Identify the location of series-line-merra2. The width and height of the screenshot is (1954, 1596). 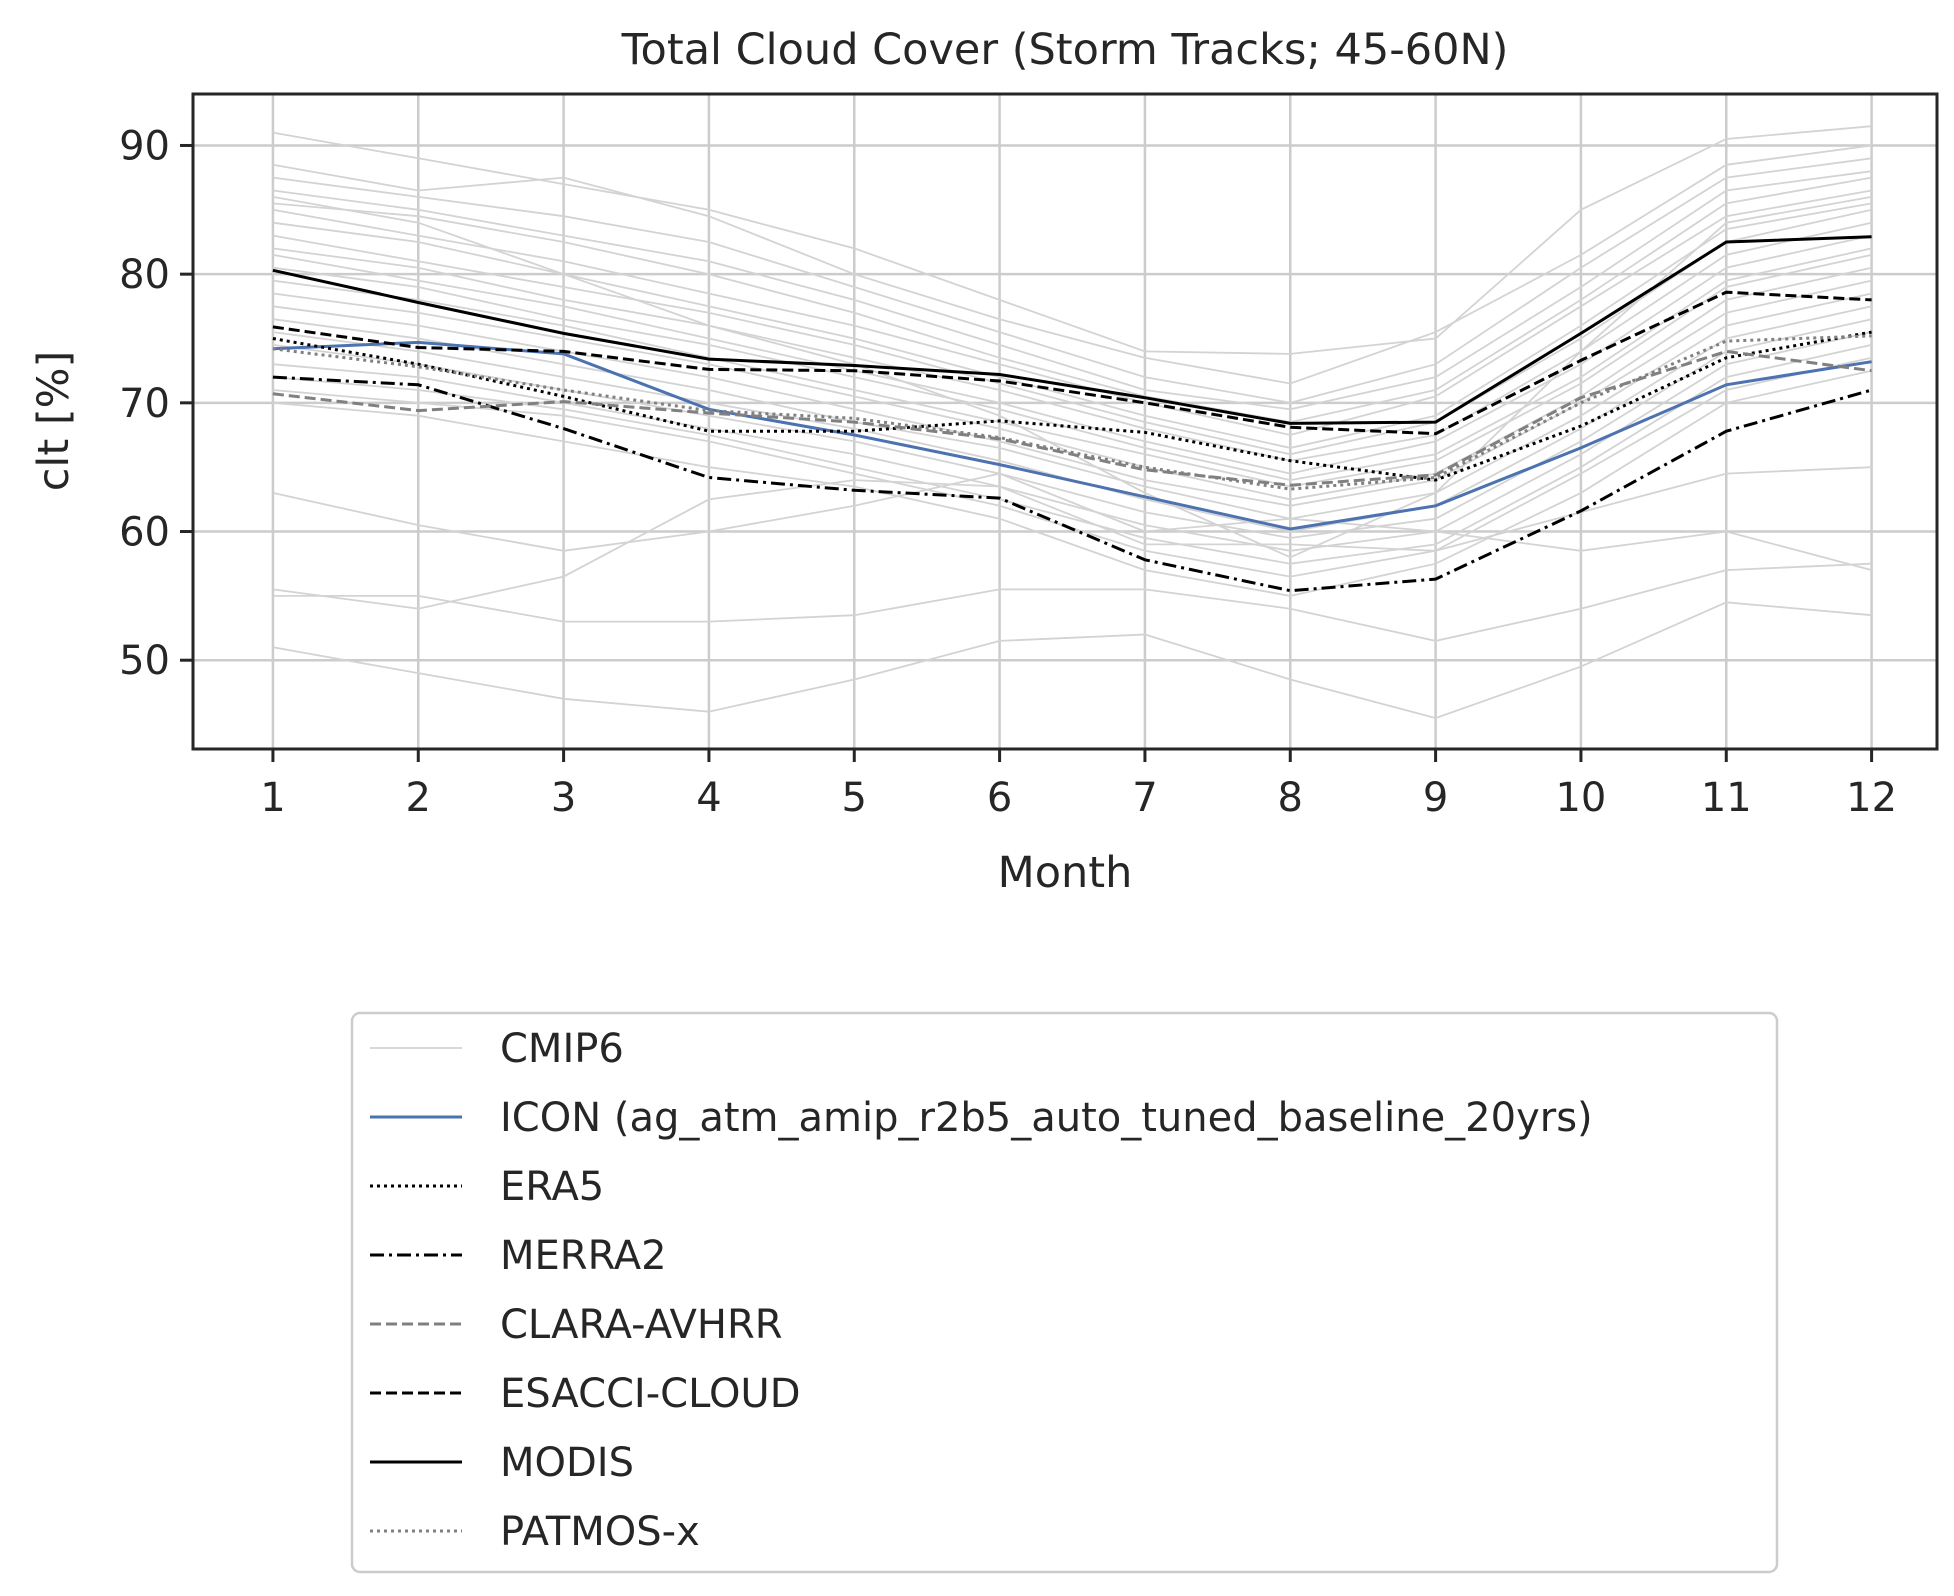
(1072, 484).